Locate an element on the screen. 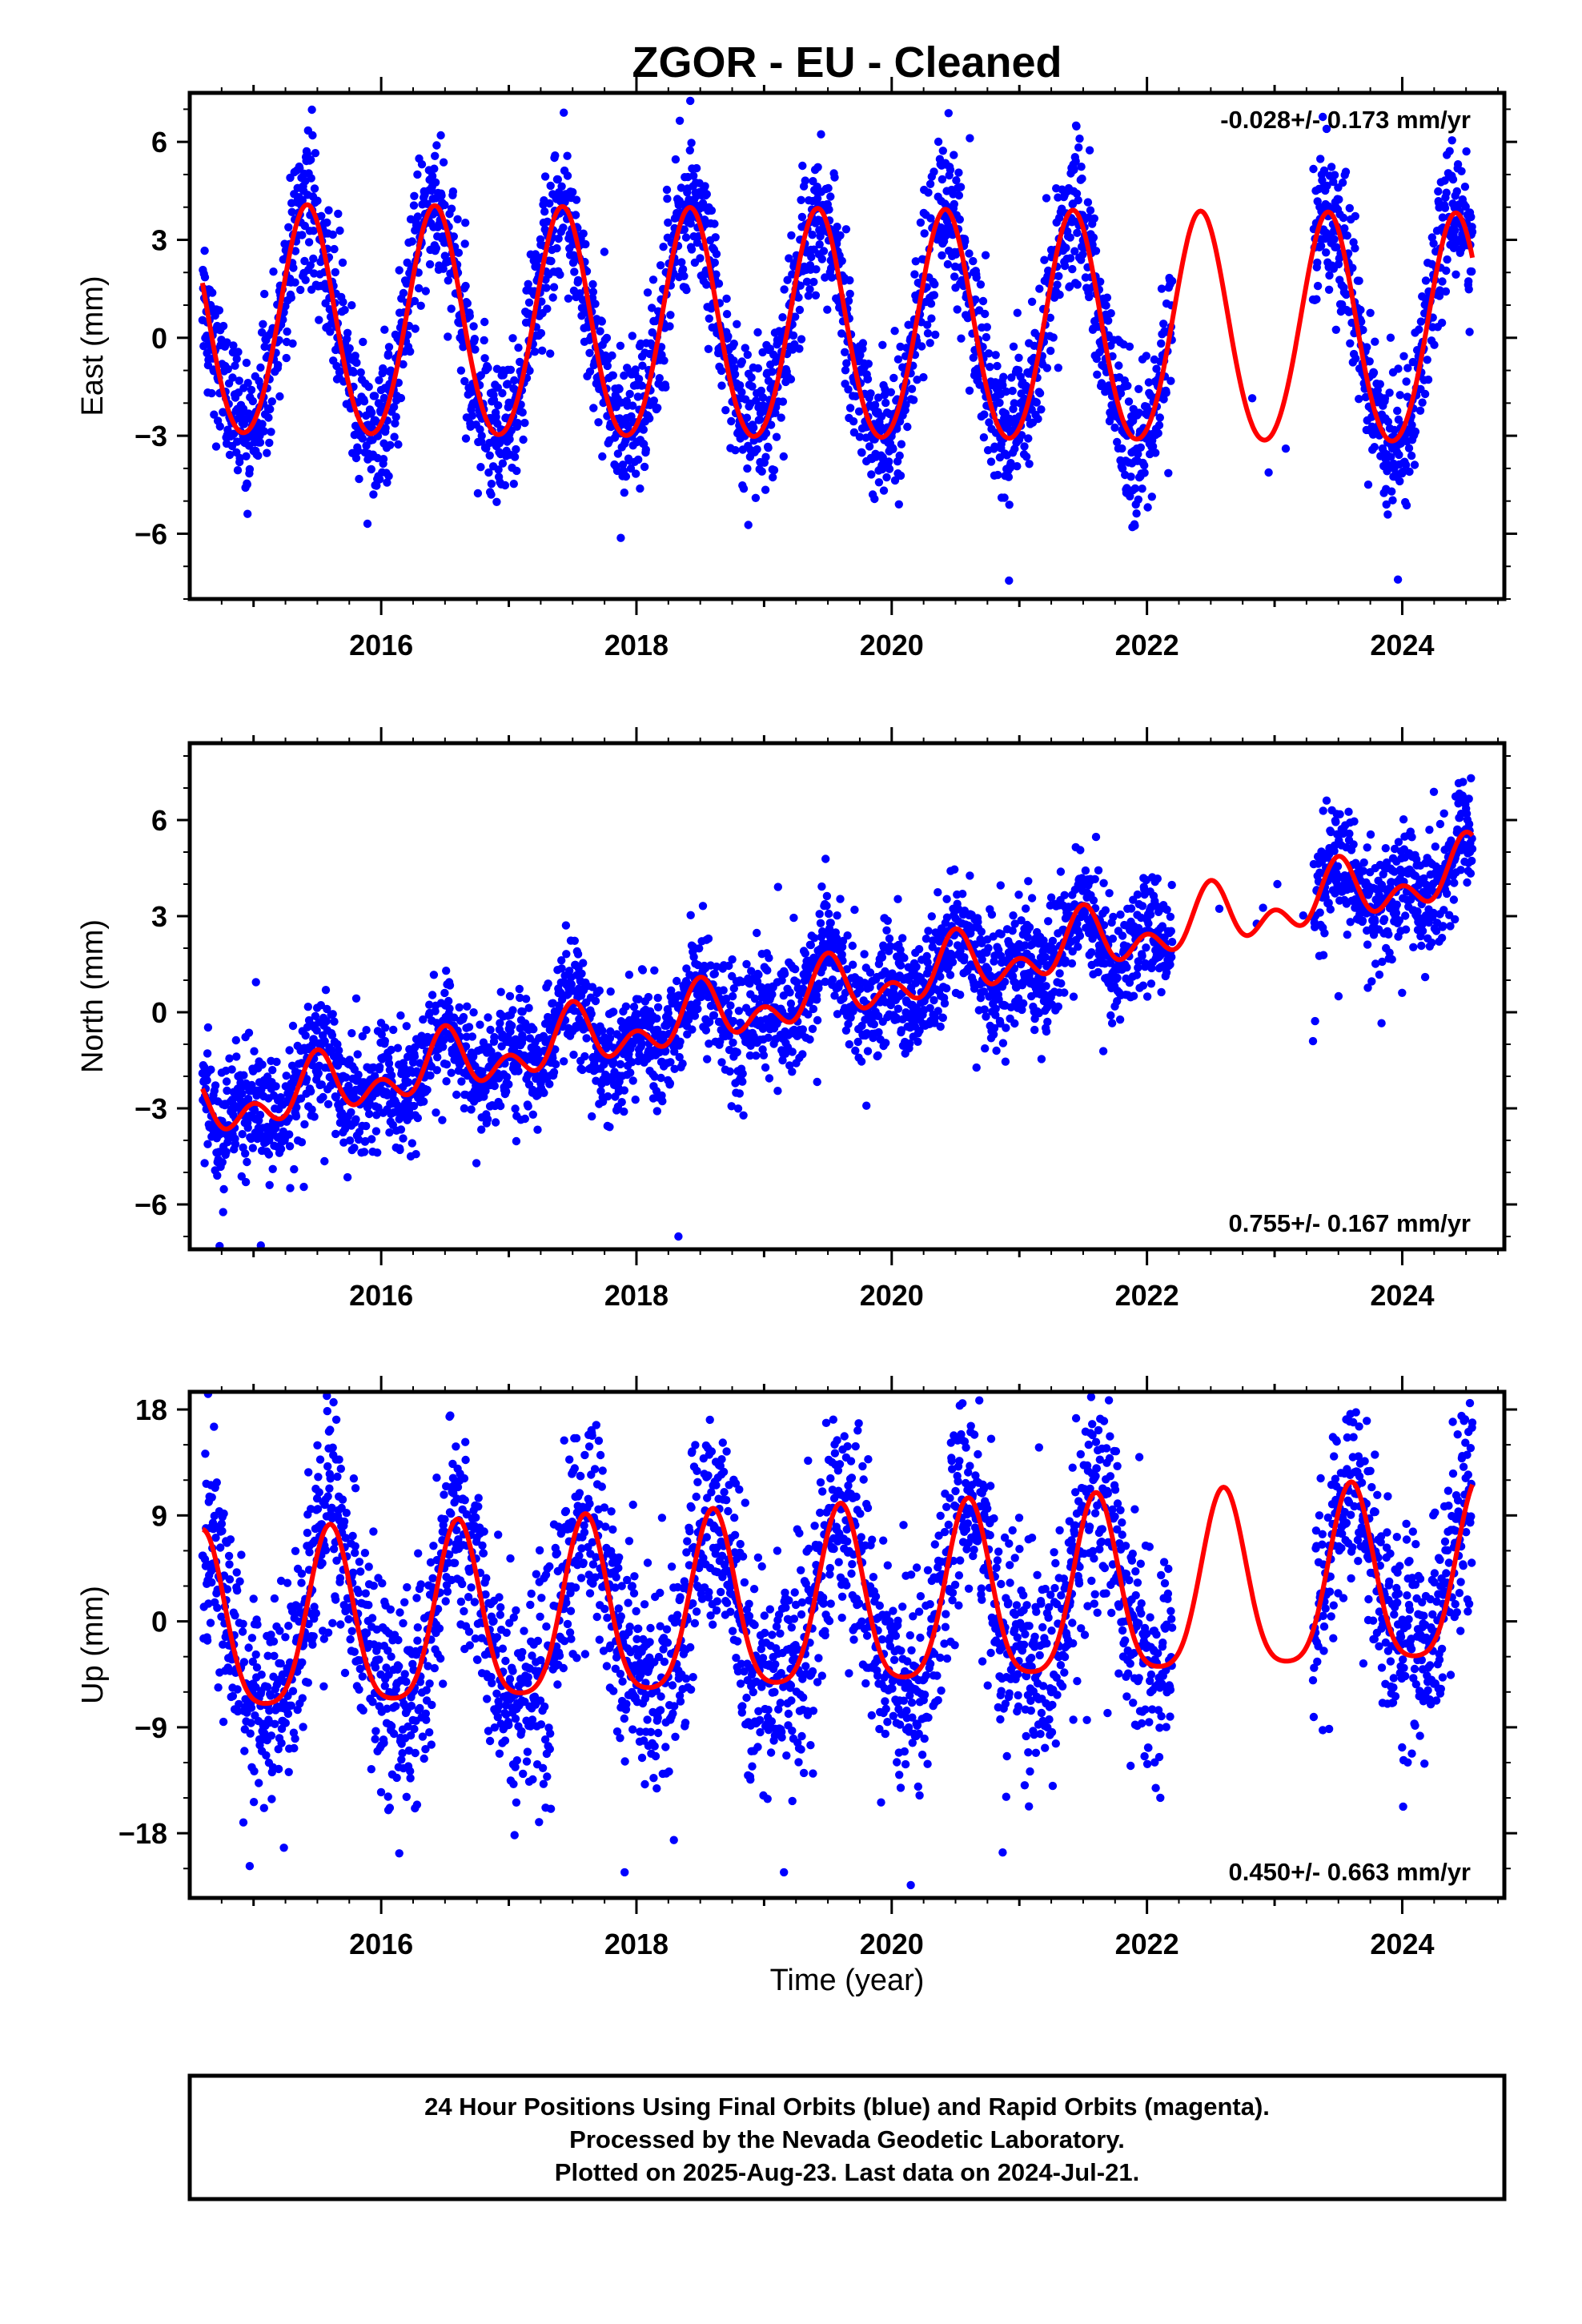  east-x-tick-label: 2024 is located at coordinates (1402, 645).